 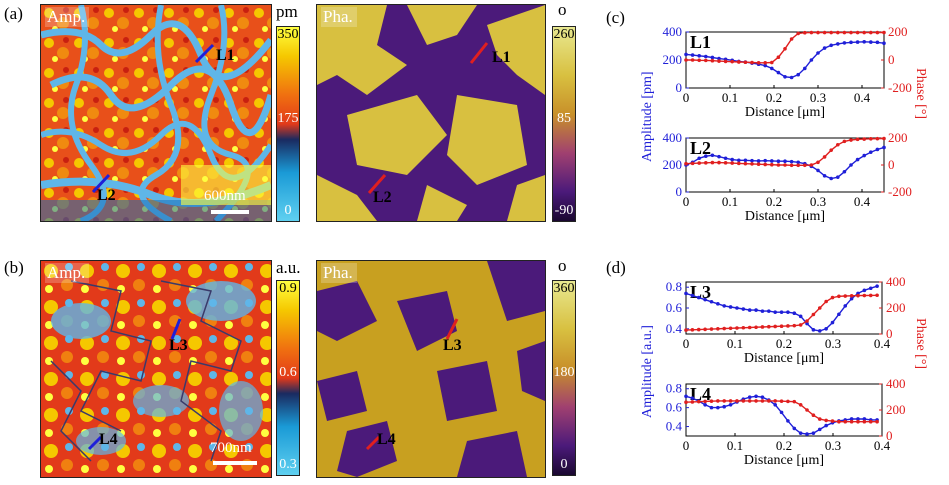 What do you see at coordinates (700, 394) in the screenshot?
I see `plot-title-l4: L4` at bounding box center [700, 394].